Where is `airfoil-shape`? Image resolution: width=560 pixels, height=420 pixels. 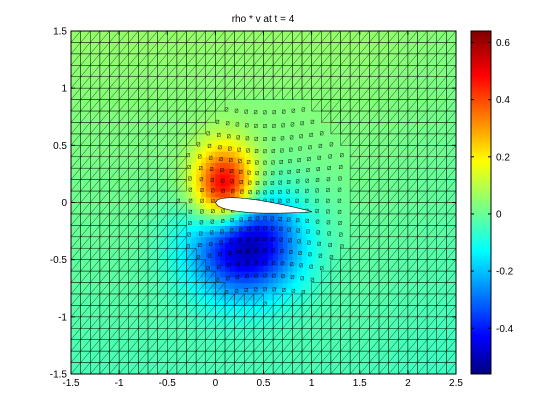 airfoil-shape is located at coordinates (263, 205).